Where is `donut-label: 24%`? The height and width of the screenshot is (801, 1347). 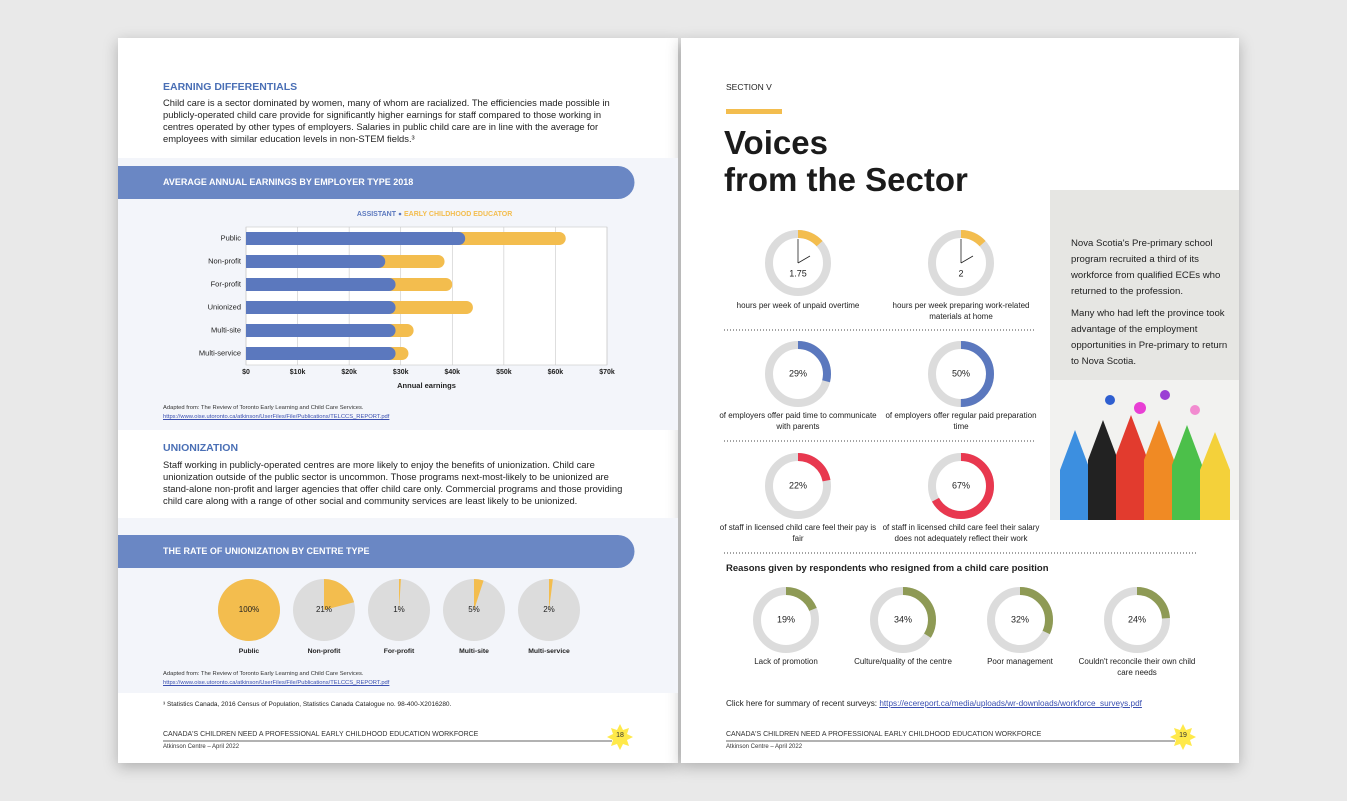
donut-label: 24% is located at coordinates (1137, 619).